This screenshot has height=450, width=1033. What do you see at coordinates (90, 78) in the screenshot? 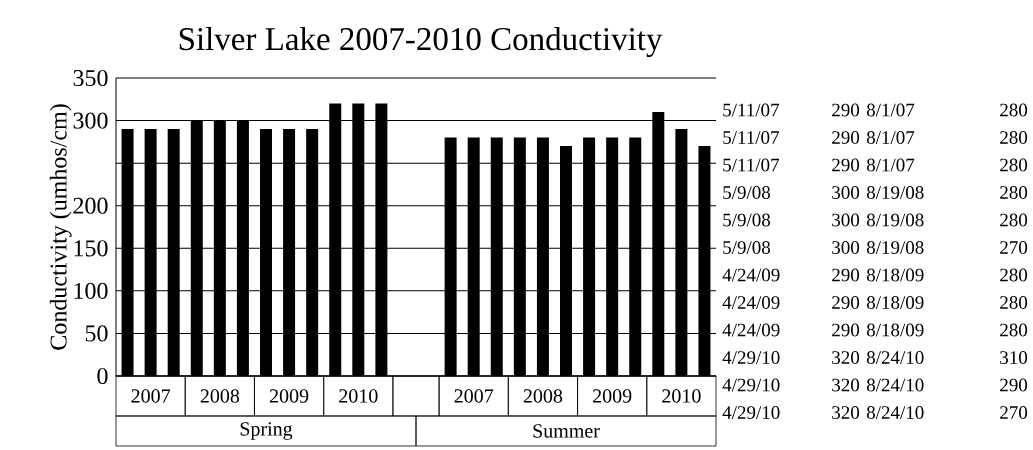
I see `y-tick-label: 350` at bounding box center [90, 78].